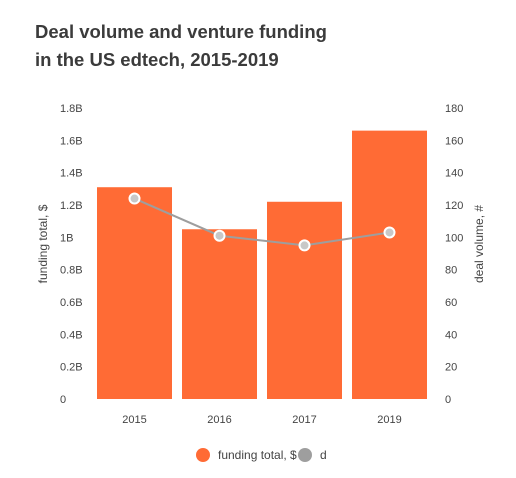 Image resolution: width=516 pixels, height=478 pixels. What do you see at coordinates (71, 174) in the screenshot?
I see `left-tick-label: 1.4B` at bounding box center [71, 174].